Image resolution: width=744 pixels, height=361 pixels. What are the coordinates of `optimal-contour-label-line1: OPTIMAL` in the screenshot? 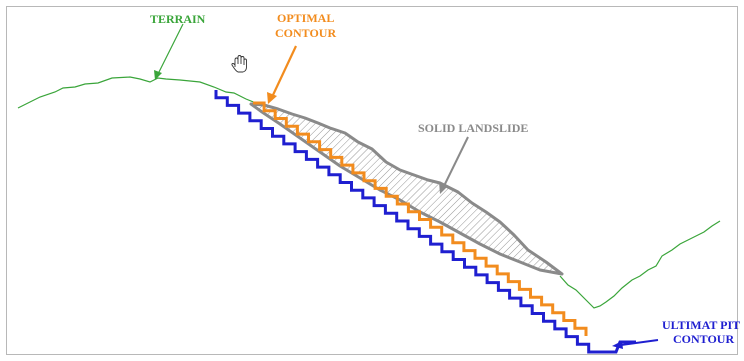 It's located at (305, 18).